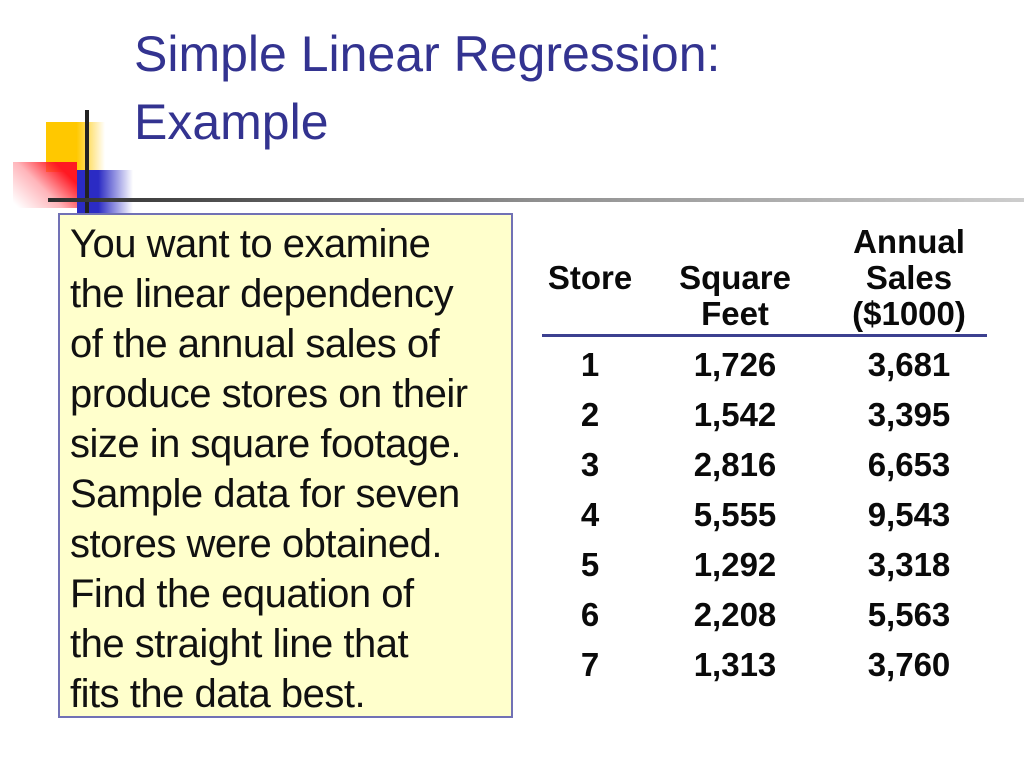  I want to click on table-cell: 2,816, so click(735, 464).